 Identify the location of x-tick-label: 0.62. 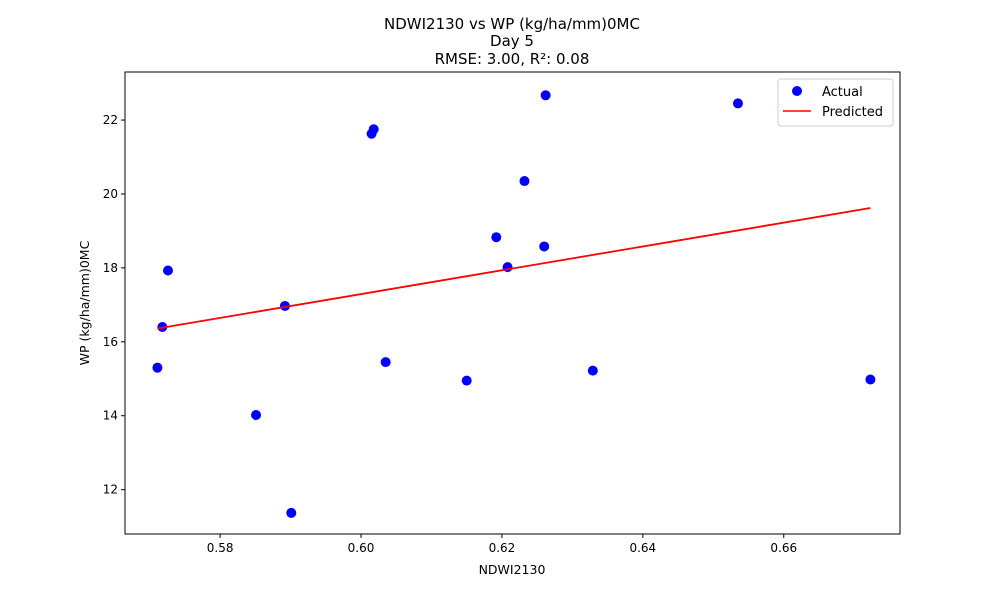
(502, 548).